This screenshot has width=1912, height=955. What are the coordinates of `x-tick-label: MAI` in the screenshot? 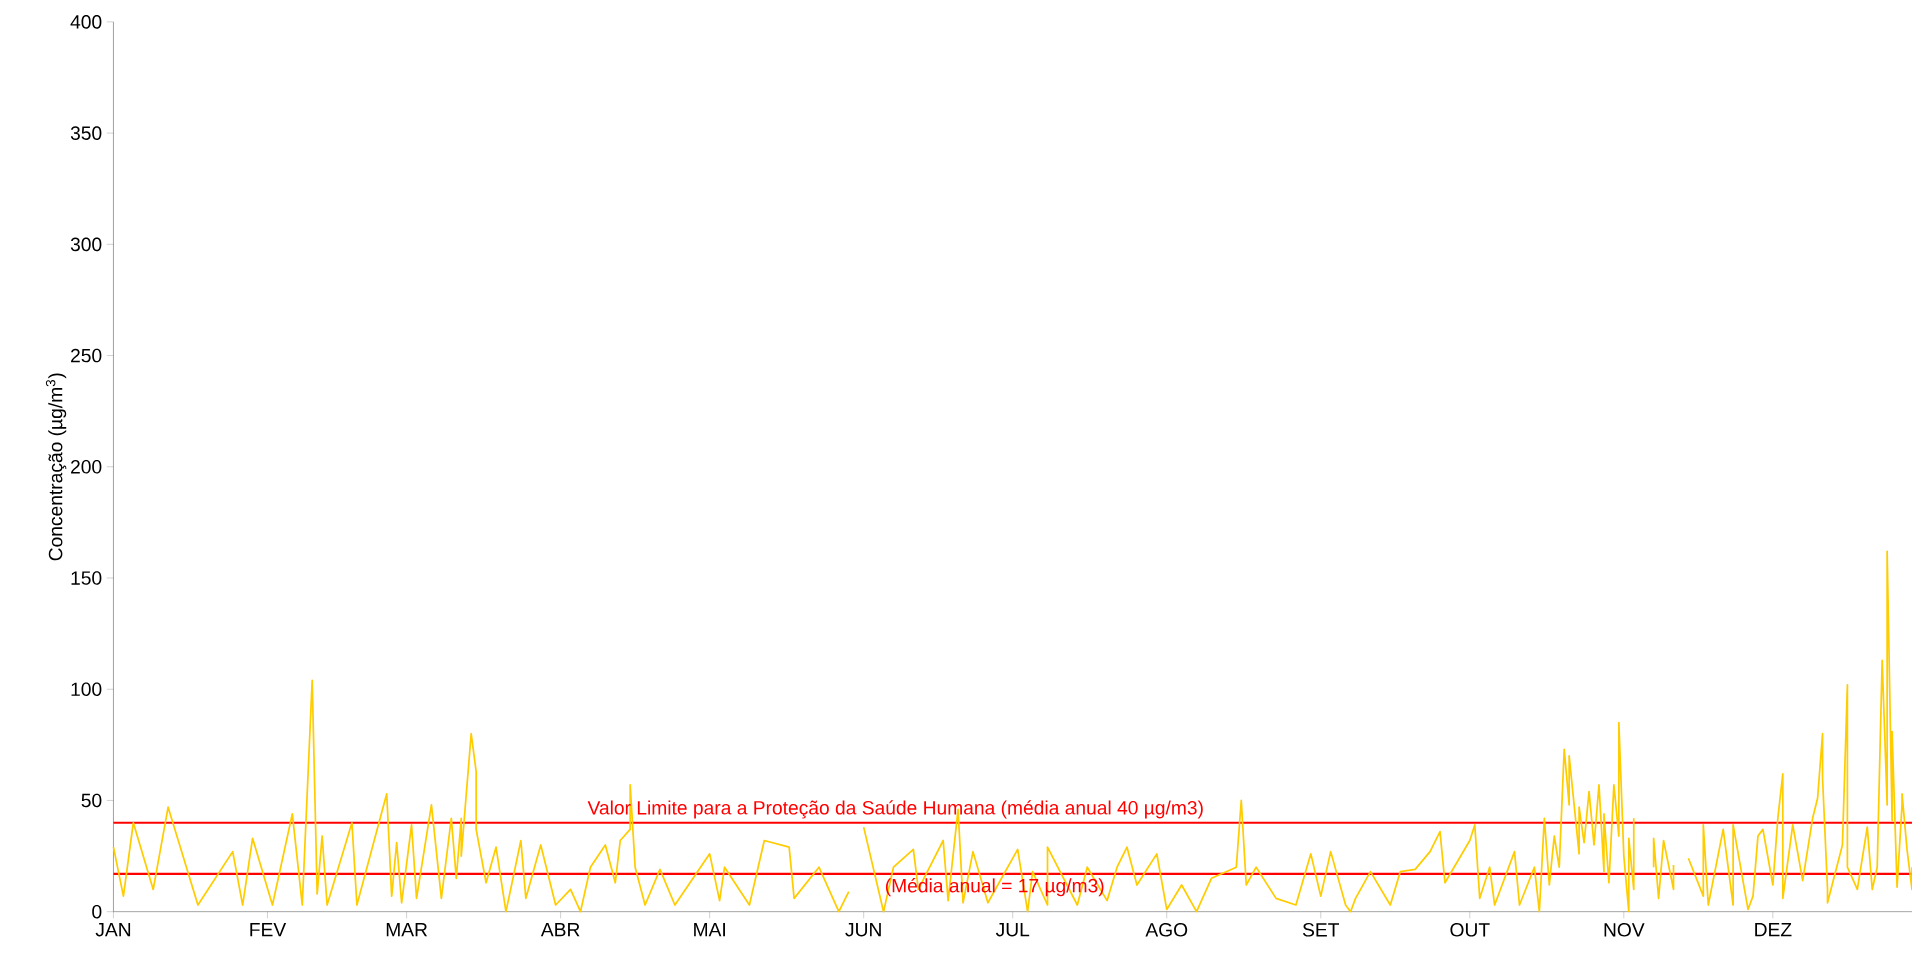 It's located at (709, 929).